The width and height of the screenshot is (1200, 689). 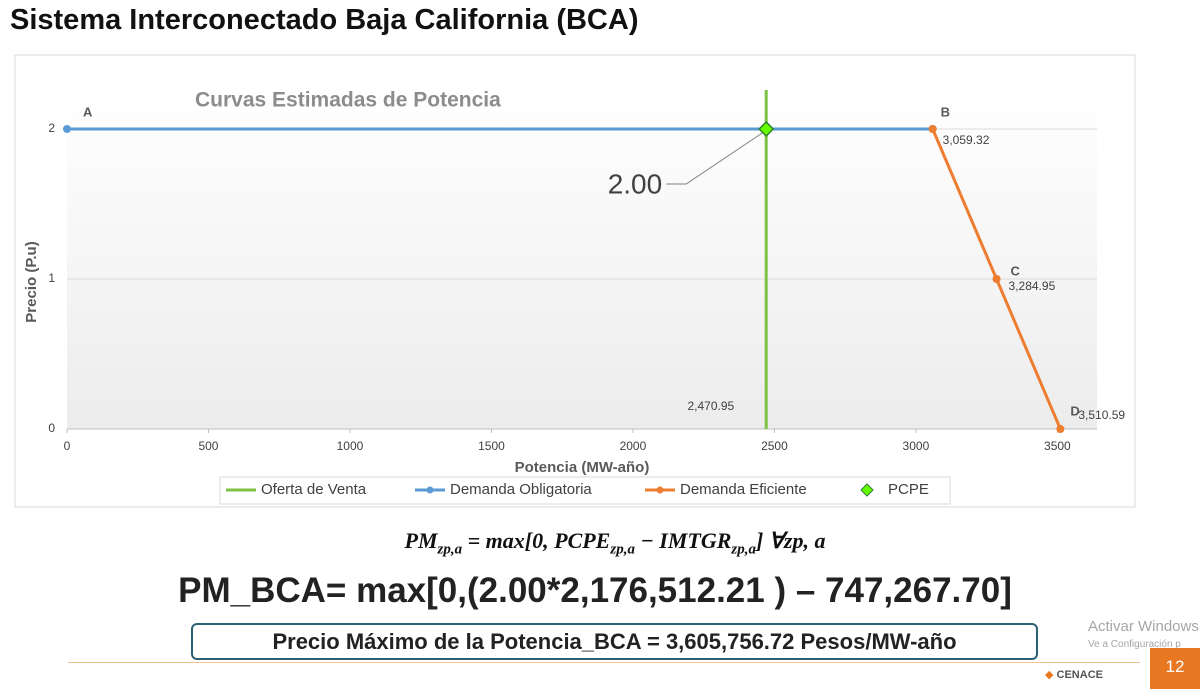 What do you see at coordinates (314, 489) in the screenshot?
I see `legend-label: Oferta de Venta` at bounding box center [314, 489].